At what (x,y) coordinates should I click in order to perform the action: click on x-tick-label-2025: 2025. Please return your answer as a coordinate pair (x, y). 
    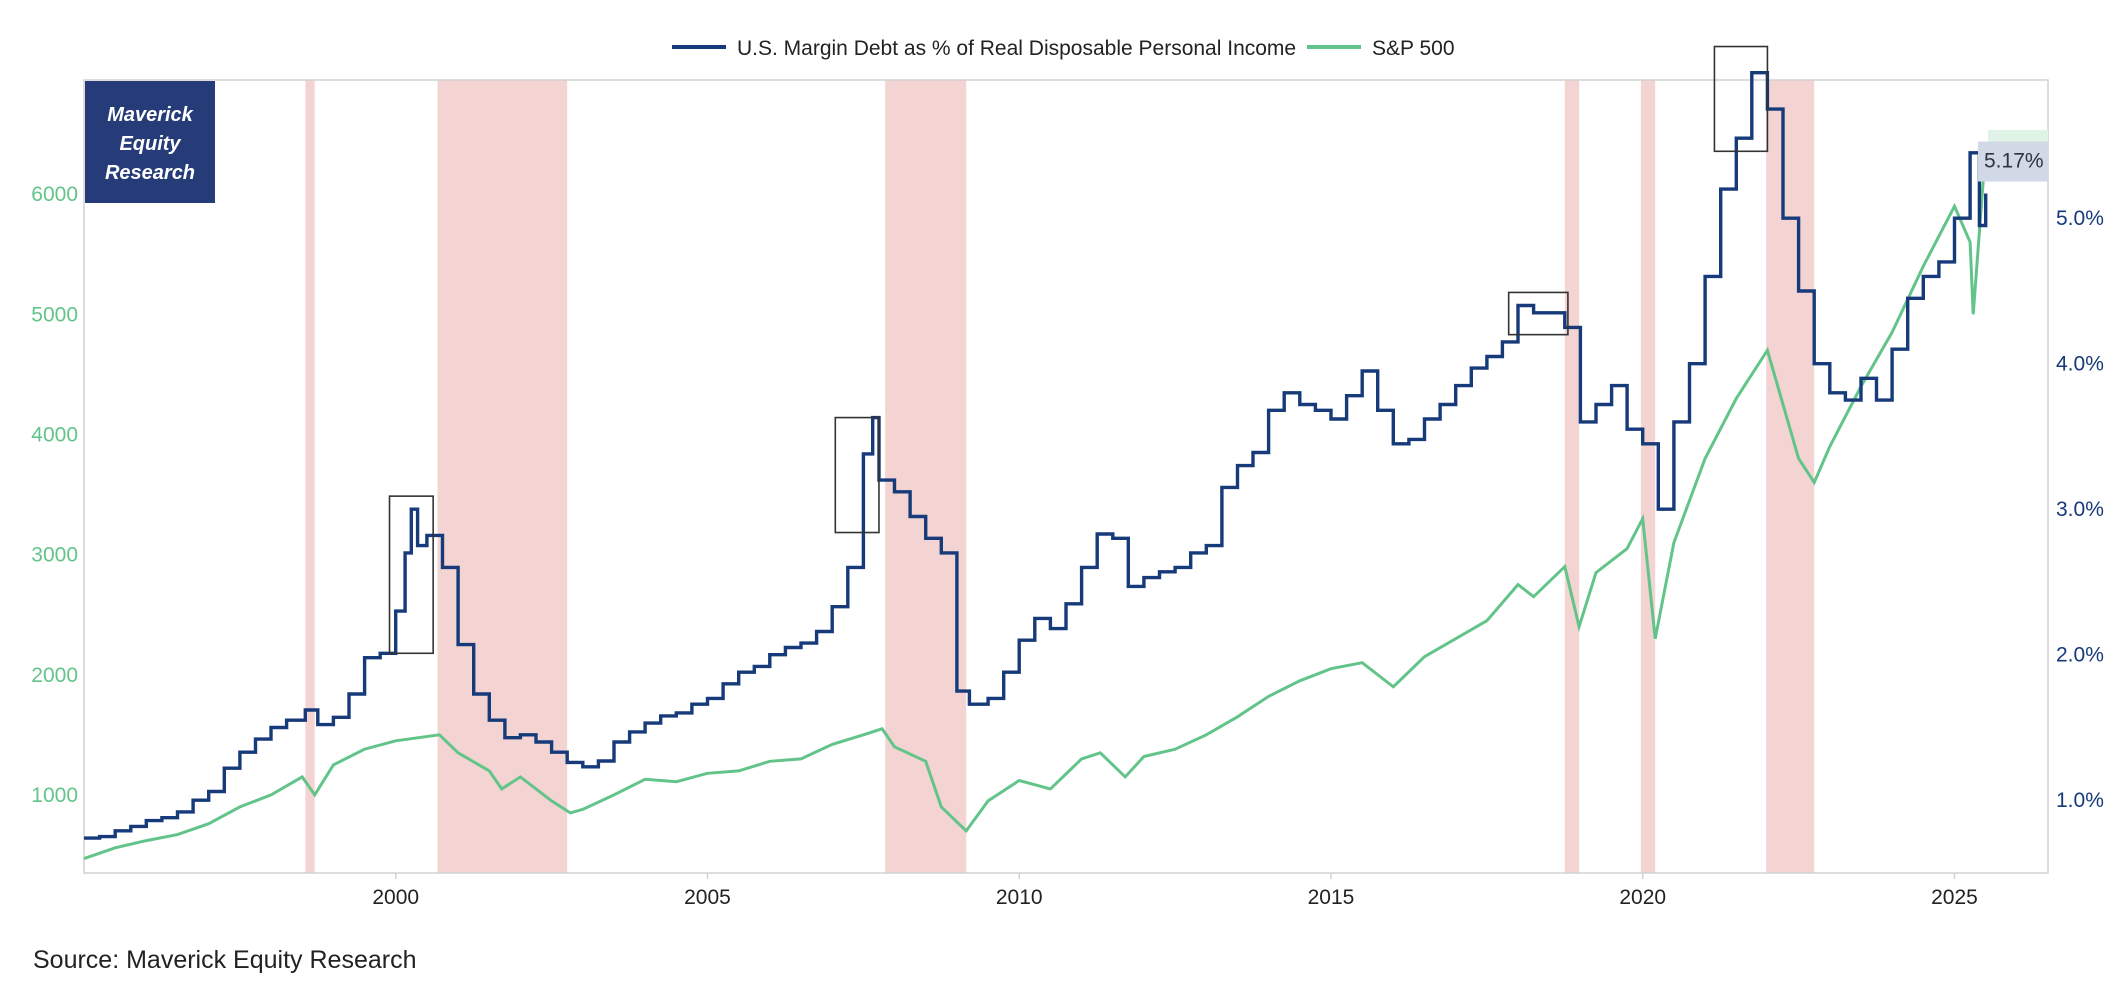
    Looking at the image, I should click on (1954, 897).